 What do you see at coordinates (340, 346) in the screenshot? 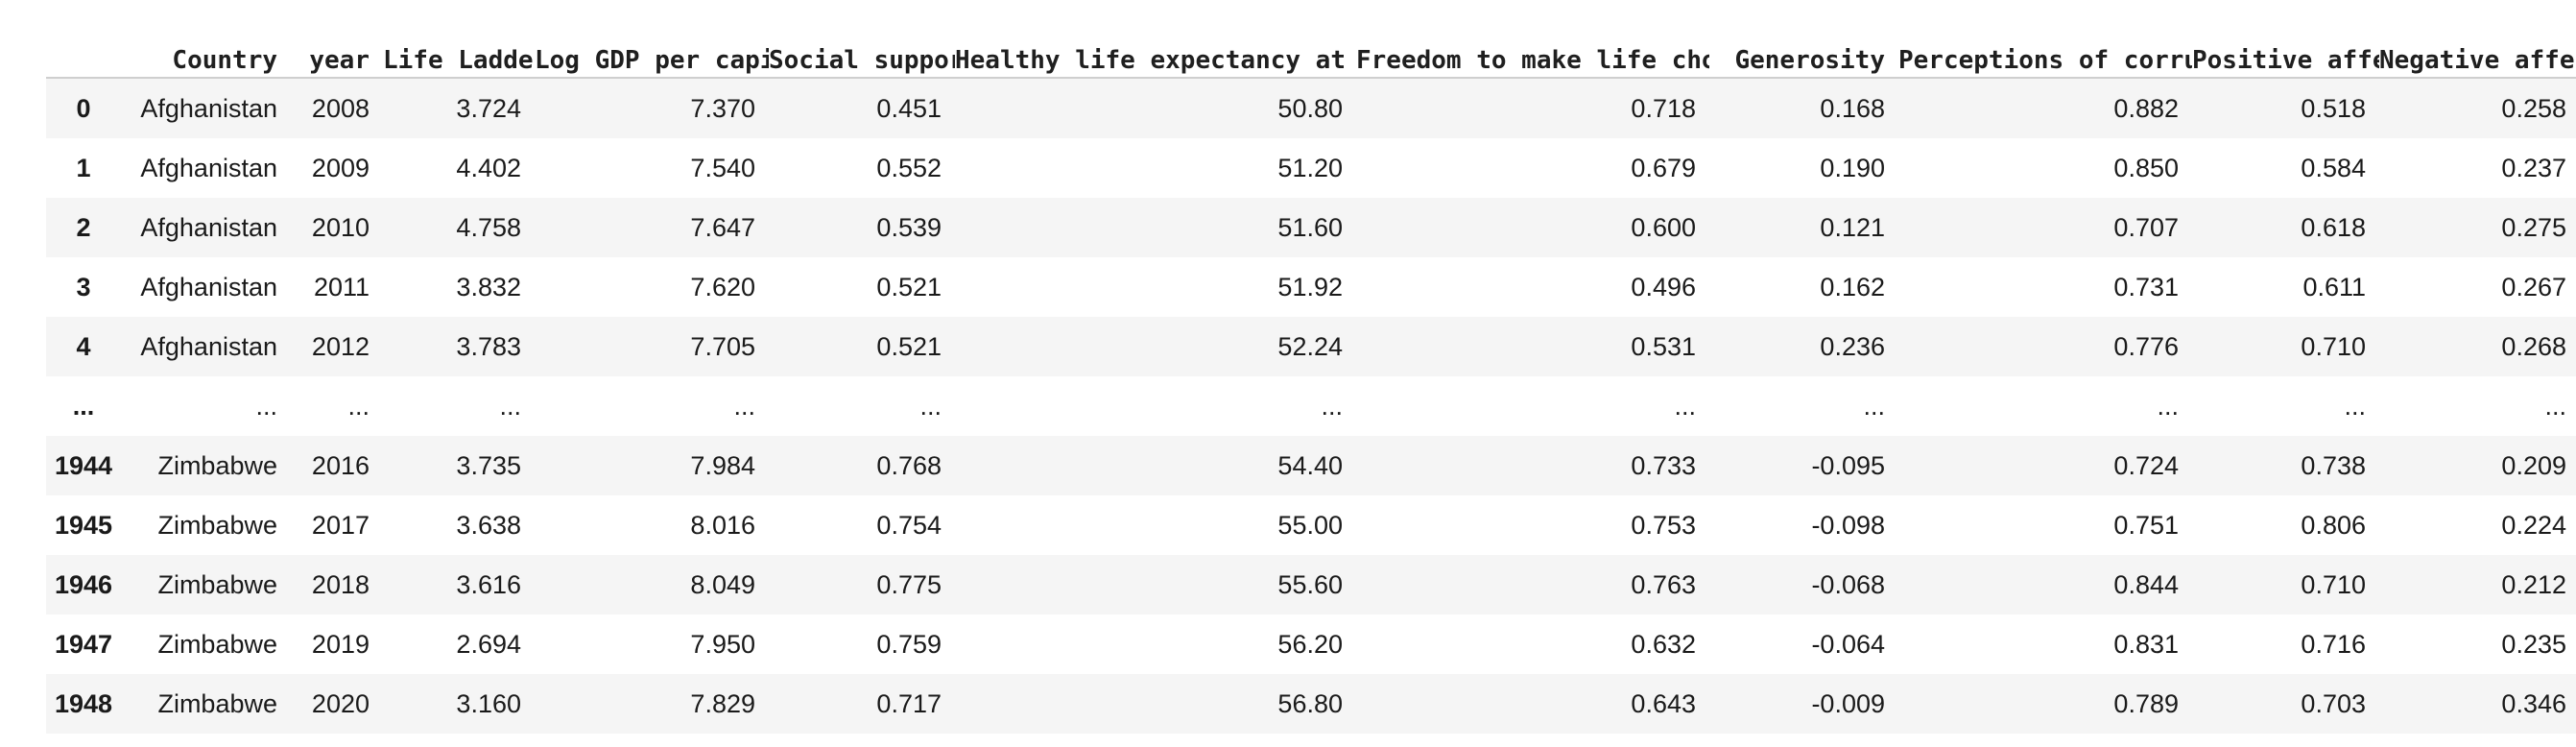
I see `table-cell: 2012` at bounding box center [340, 346].